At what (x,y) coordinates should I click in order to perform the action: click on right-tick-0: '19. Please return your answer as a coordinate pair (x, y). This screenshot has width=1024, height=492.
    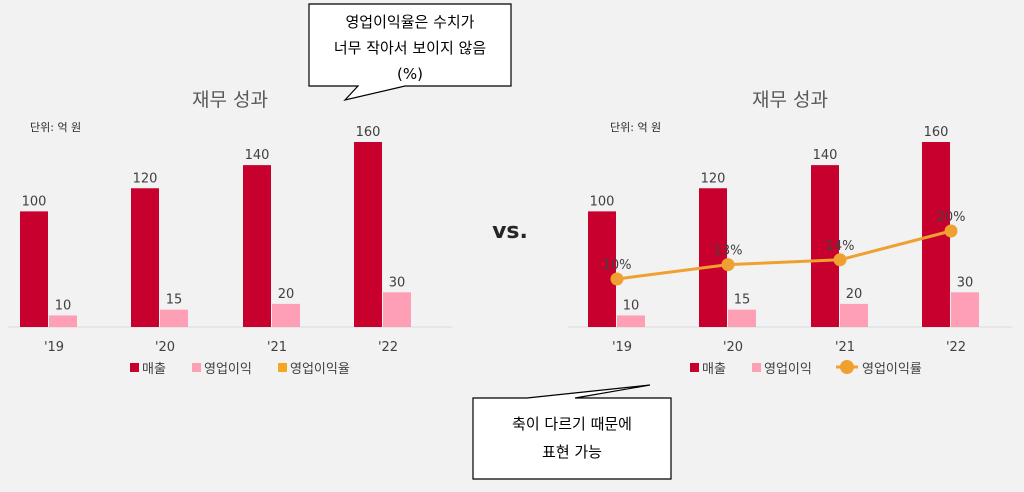
    Looking at the image, I should click on (622, 347).